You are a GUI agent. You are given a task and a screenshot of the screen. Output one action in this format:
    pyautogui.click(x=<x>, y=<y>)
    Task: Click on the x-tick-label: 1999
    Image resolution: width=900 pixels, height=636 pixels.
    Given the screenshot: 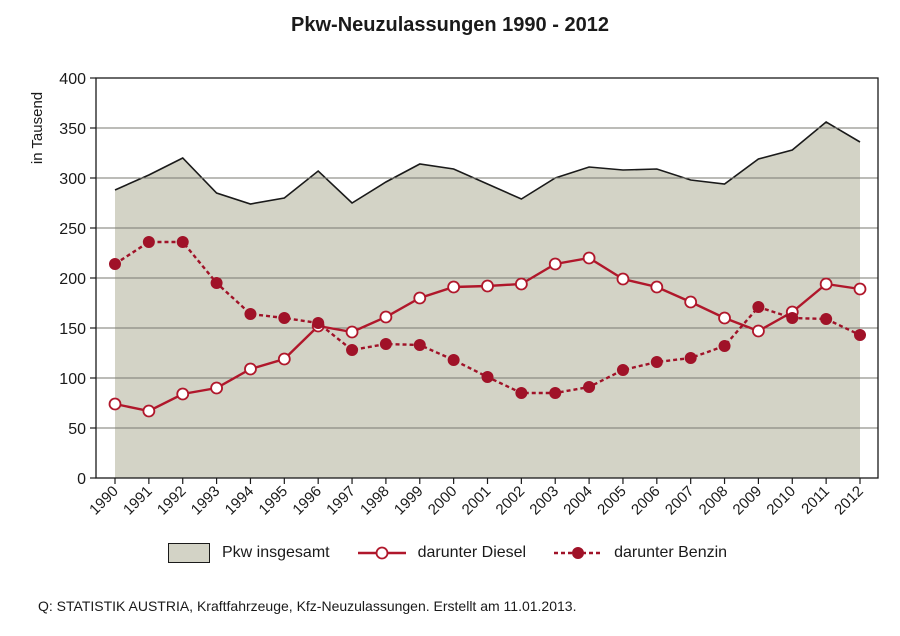 What is the action you would take?
    pyautogui.click(x=409, y=501)
    